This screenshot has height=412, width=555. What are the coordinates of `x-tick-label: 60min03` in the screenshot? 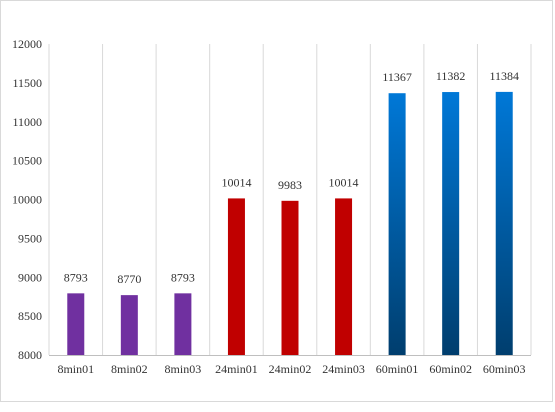 It's located at (504, 369).